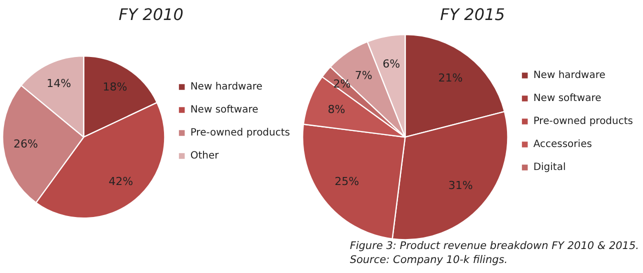  Describe the element at coordinates (363, 75) in the screenshot. I see `data-label: 7%` at that location.